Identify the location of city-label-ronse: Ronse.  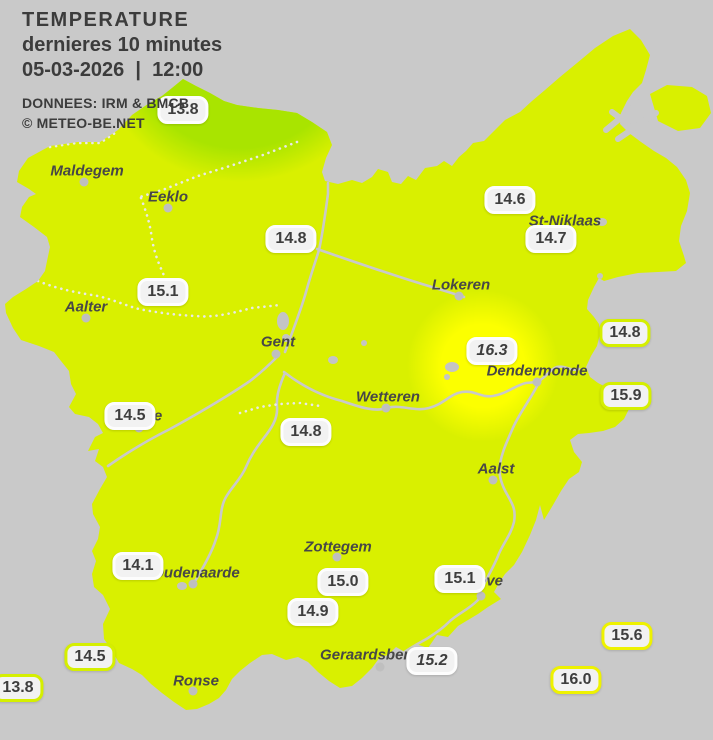
(196, 681).